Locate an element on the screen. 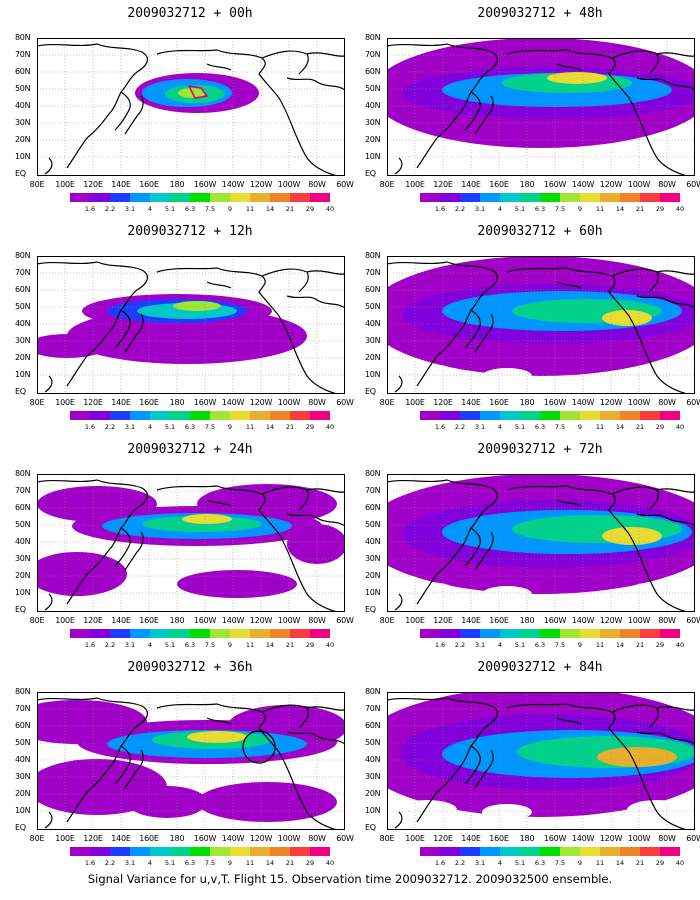 This screenshot has height=900, width=700. colorbar-label: 14 is located at coordinates (270, 645).